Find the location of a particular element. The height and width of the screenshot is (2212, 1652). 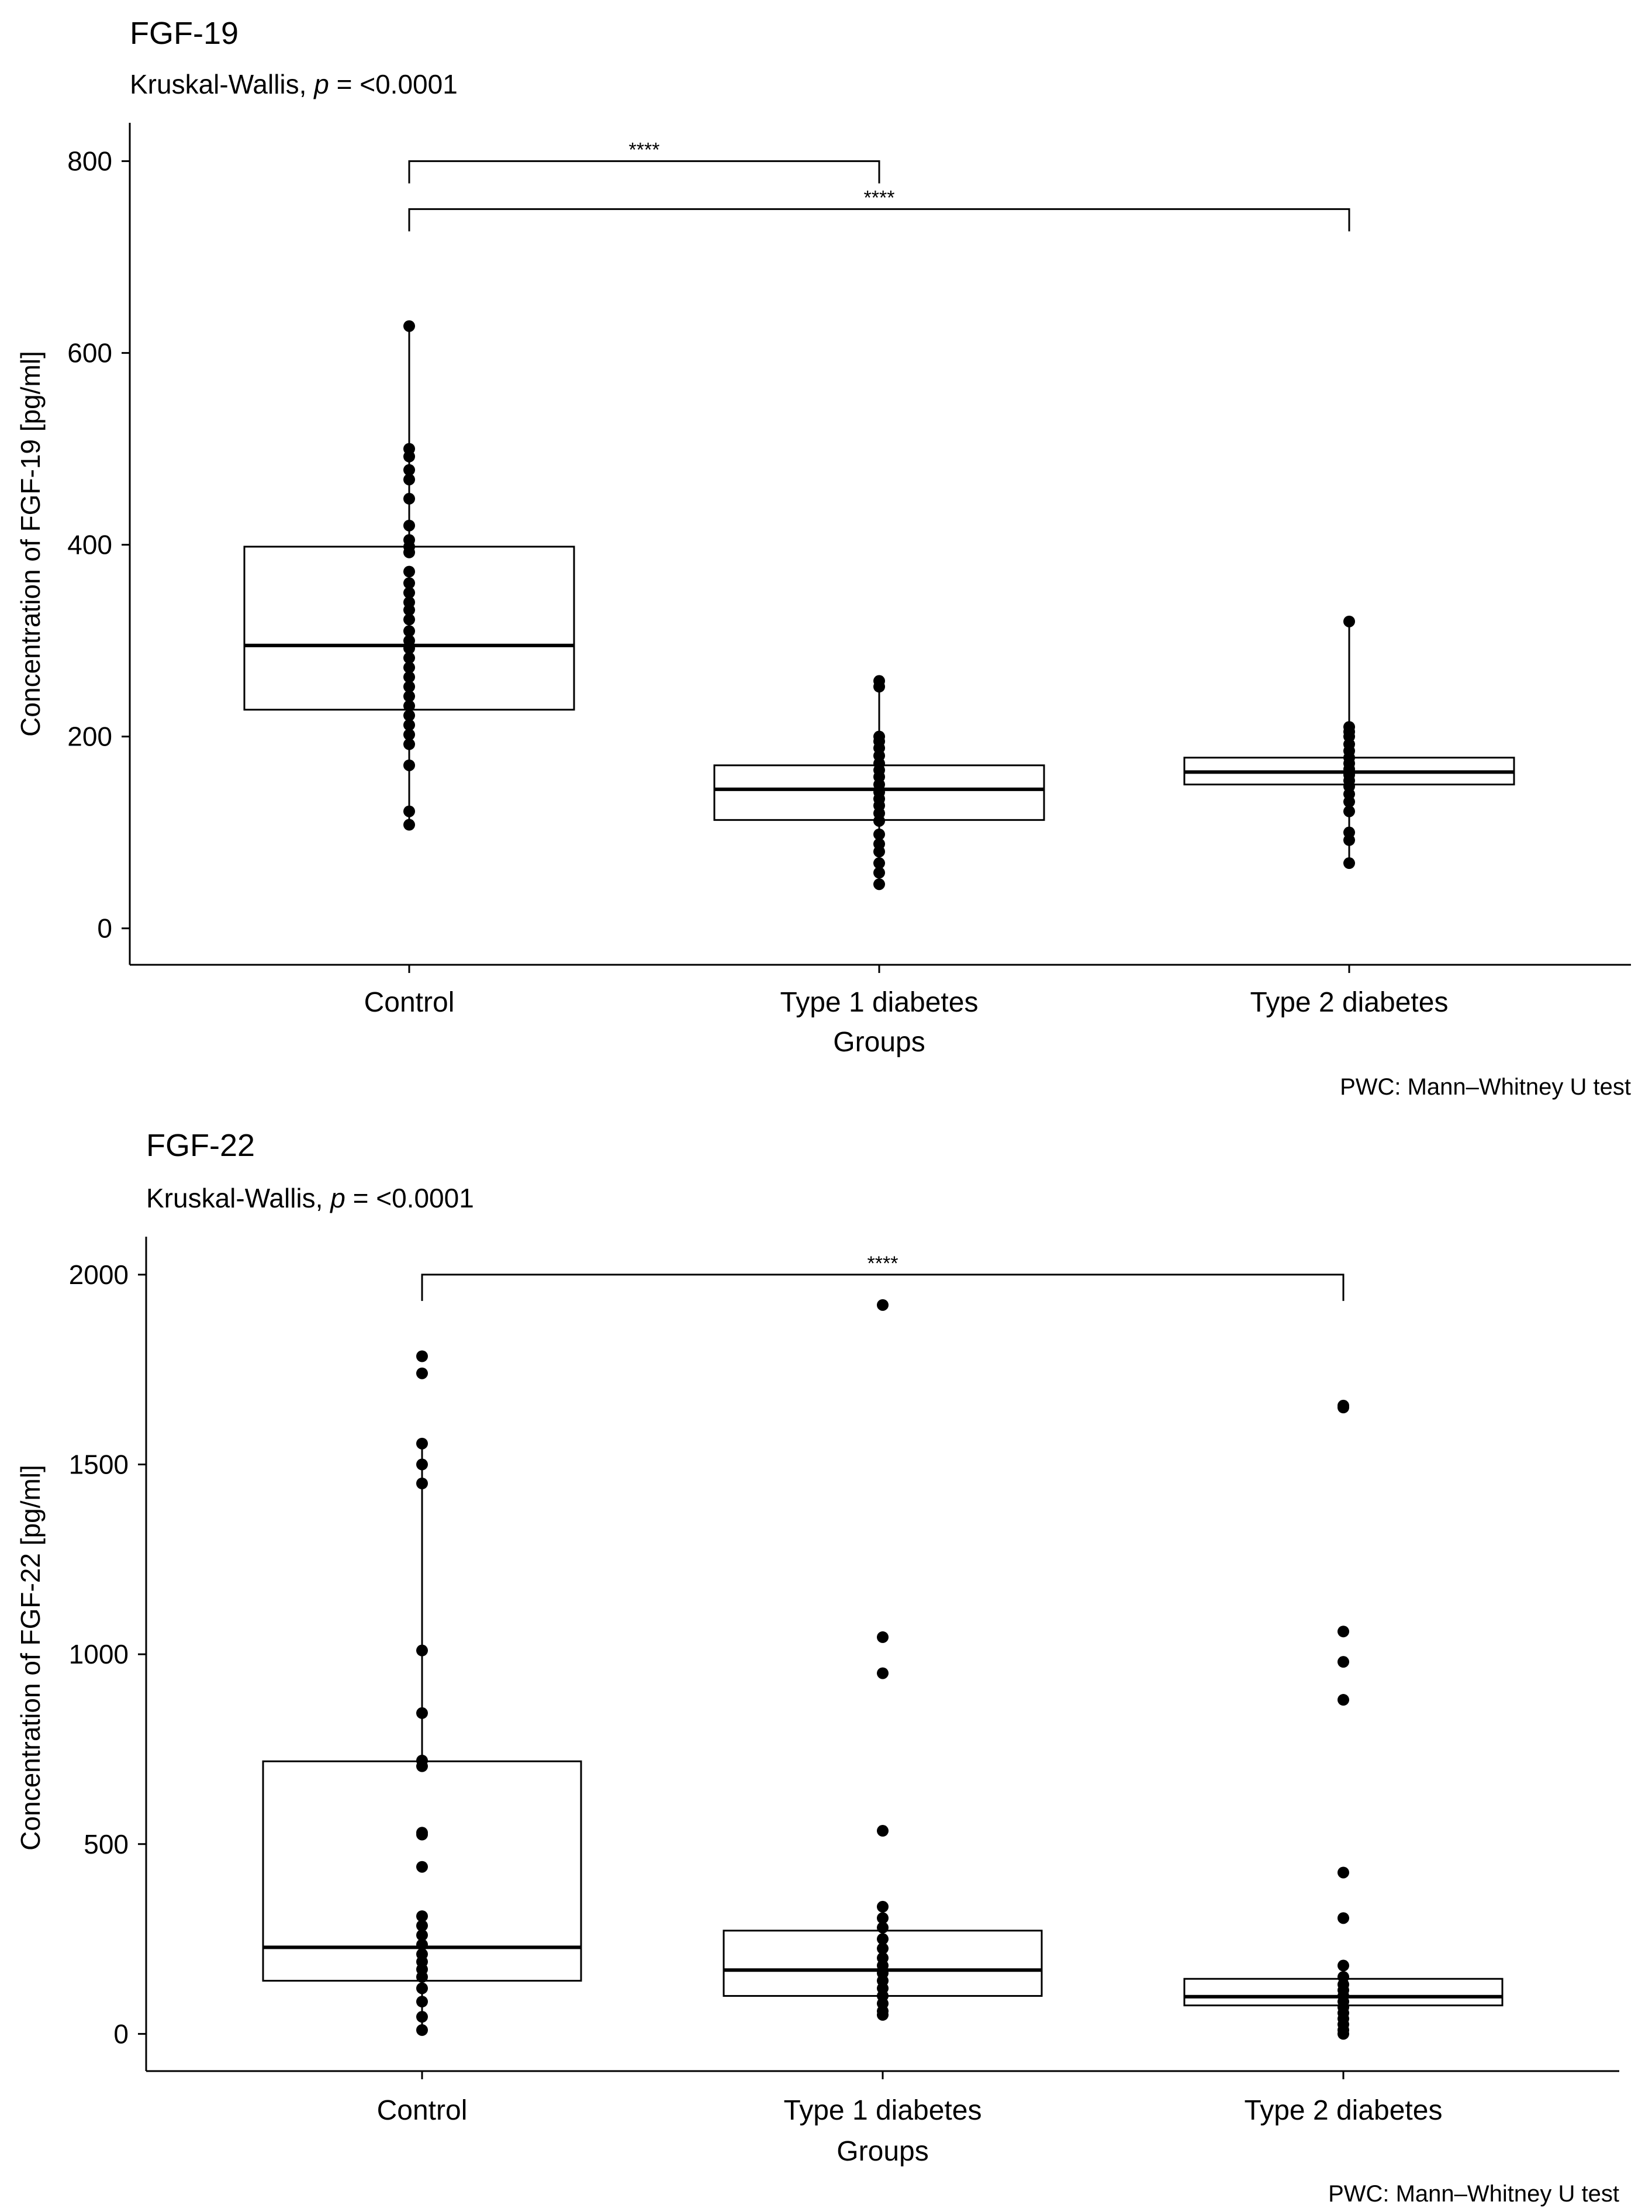

y-tick-label: 200 is located at coordinates (89, 737).